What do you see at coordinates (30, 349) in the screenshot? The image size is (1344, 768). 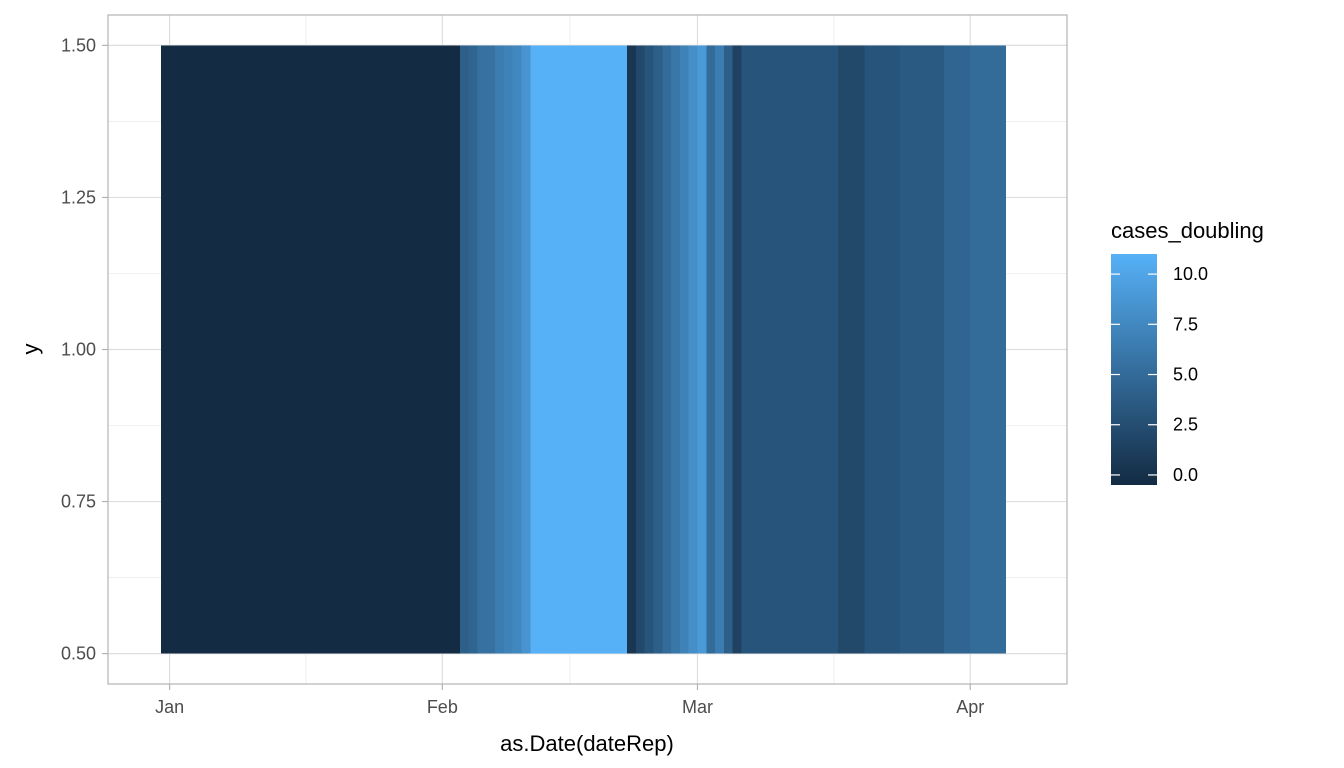 I see `y-axis-title: y` at bounding box center [30, 349].